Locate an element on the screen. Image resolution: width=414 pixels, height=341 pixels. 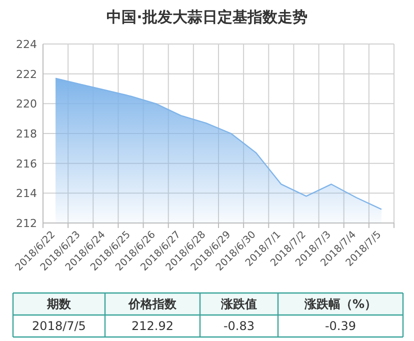
y-tick-label: 224 is located at coordinates (26, 44).